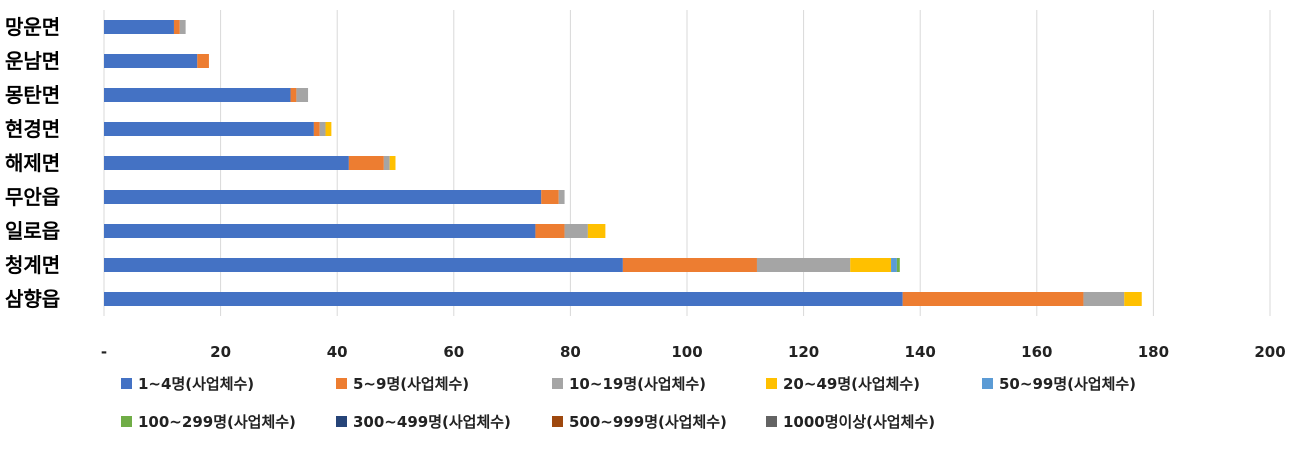 Image resolution: width=1301 pixels, height=450 pixels. I want to click on x-tick-label: 200, so click(1269, 352).